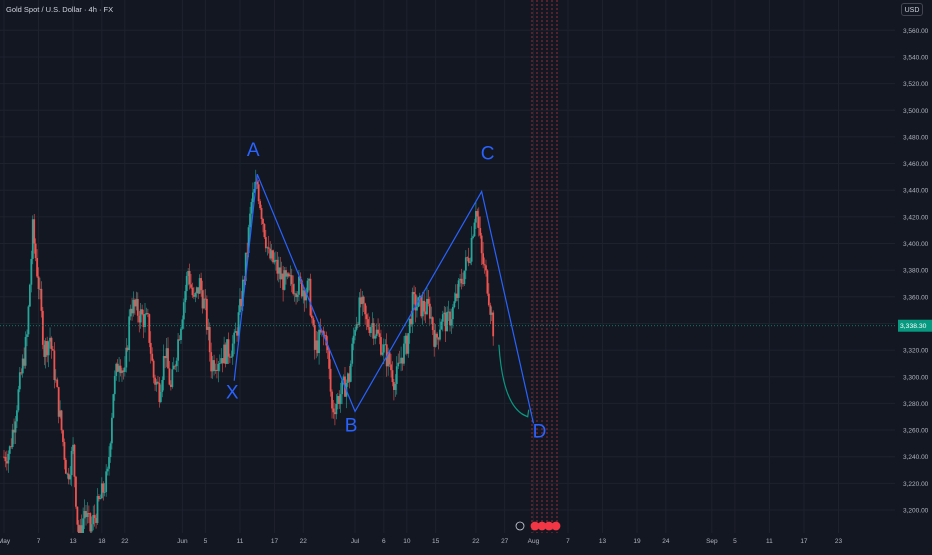 This screenshot has height=555, width=932. What do you see at coordinates (712, 541) in the screenshot?
I see `time-tick-label: Sep` at bounding box center [712, 541].